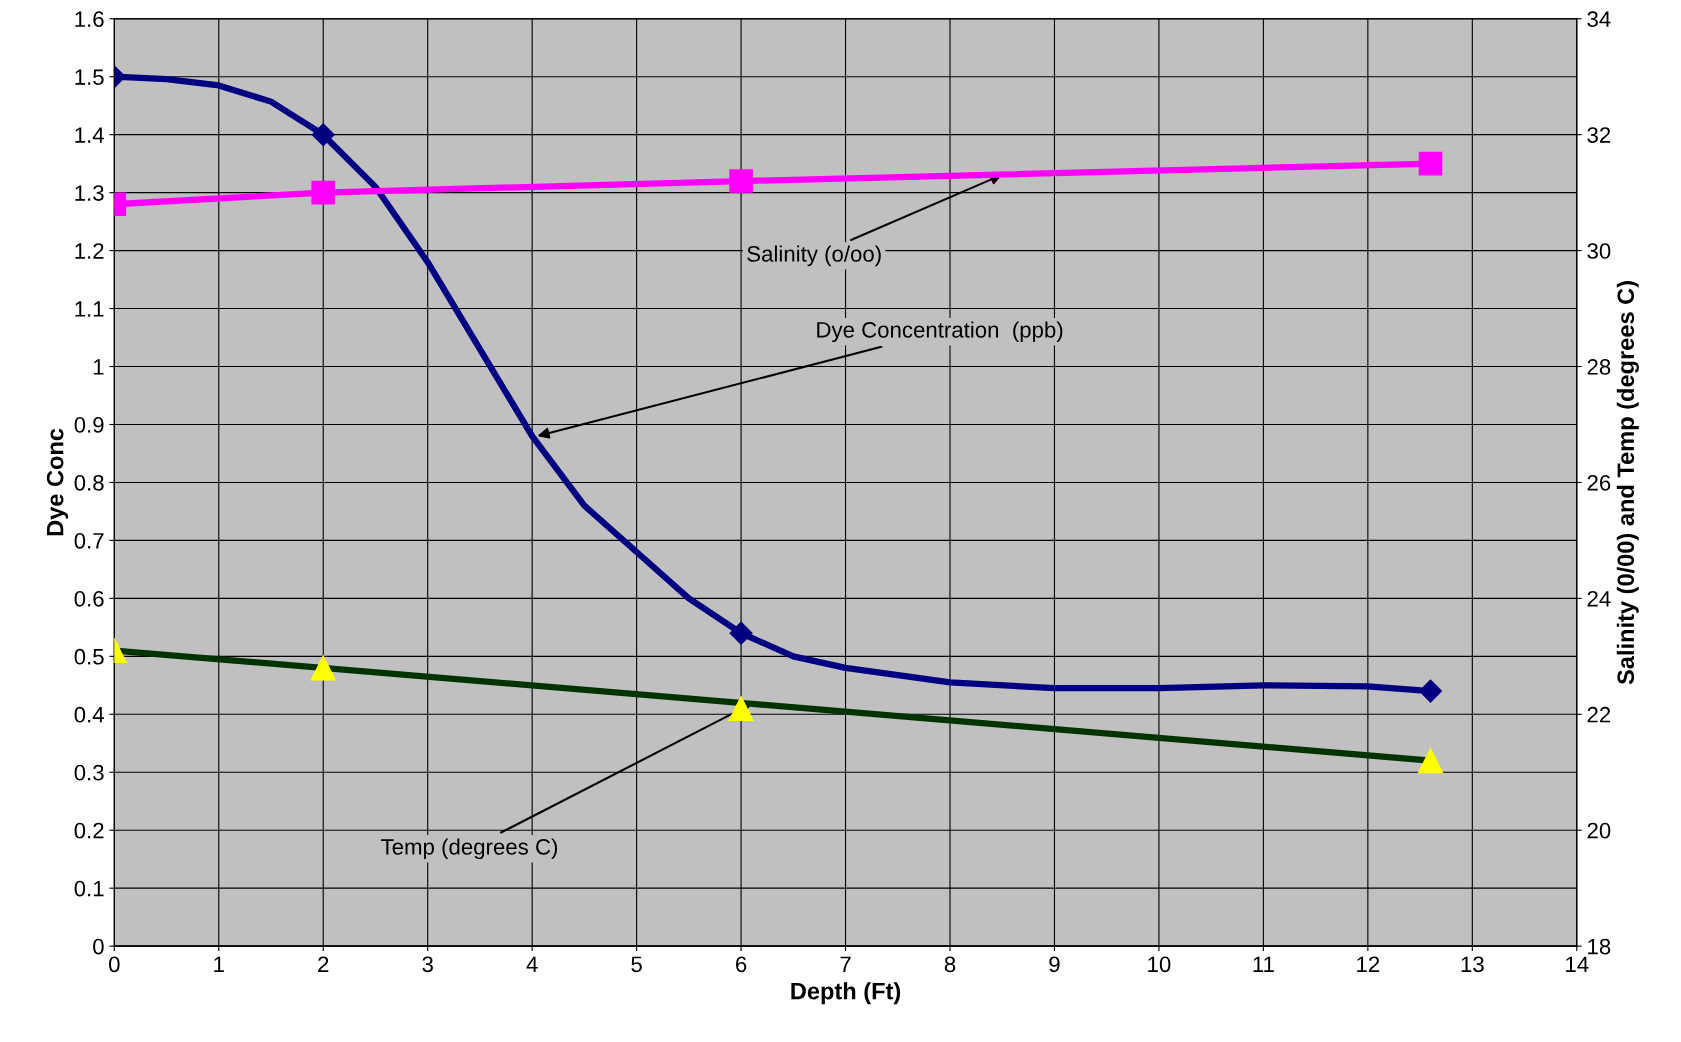 The width and height of the screenshot is (1681, 1042). What do you see at coordinates (1599, 367) in the screenshot?
I see `y2-tick-label: 28` at bounding box center [1599, 367].